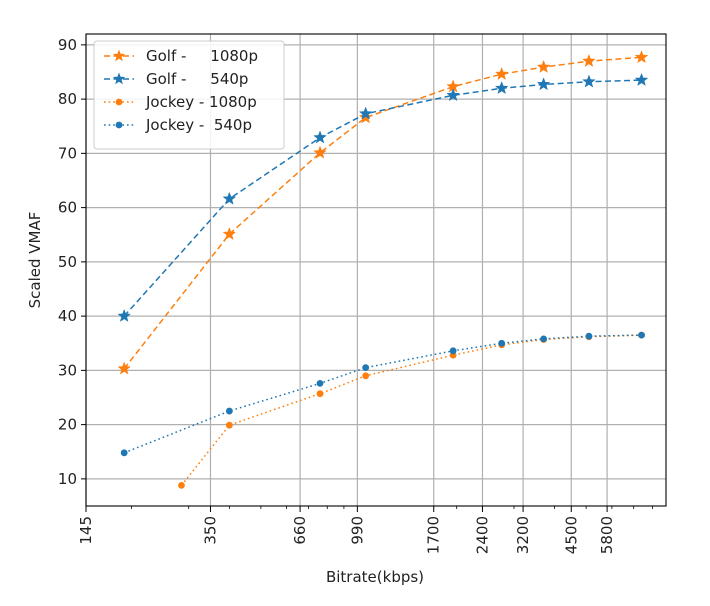  I want to click on x-axis-label: Bitrate(kbps), so click(375, 577).